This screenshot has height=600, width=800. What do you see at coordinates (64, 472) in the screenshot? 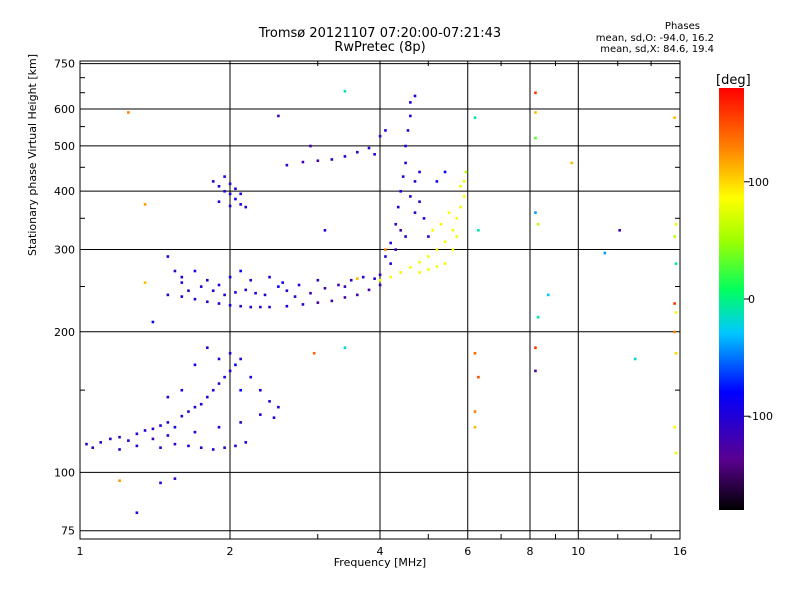
I see `y-tick-label: 100` at bounding box center [64, 472].